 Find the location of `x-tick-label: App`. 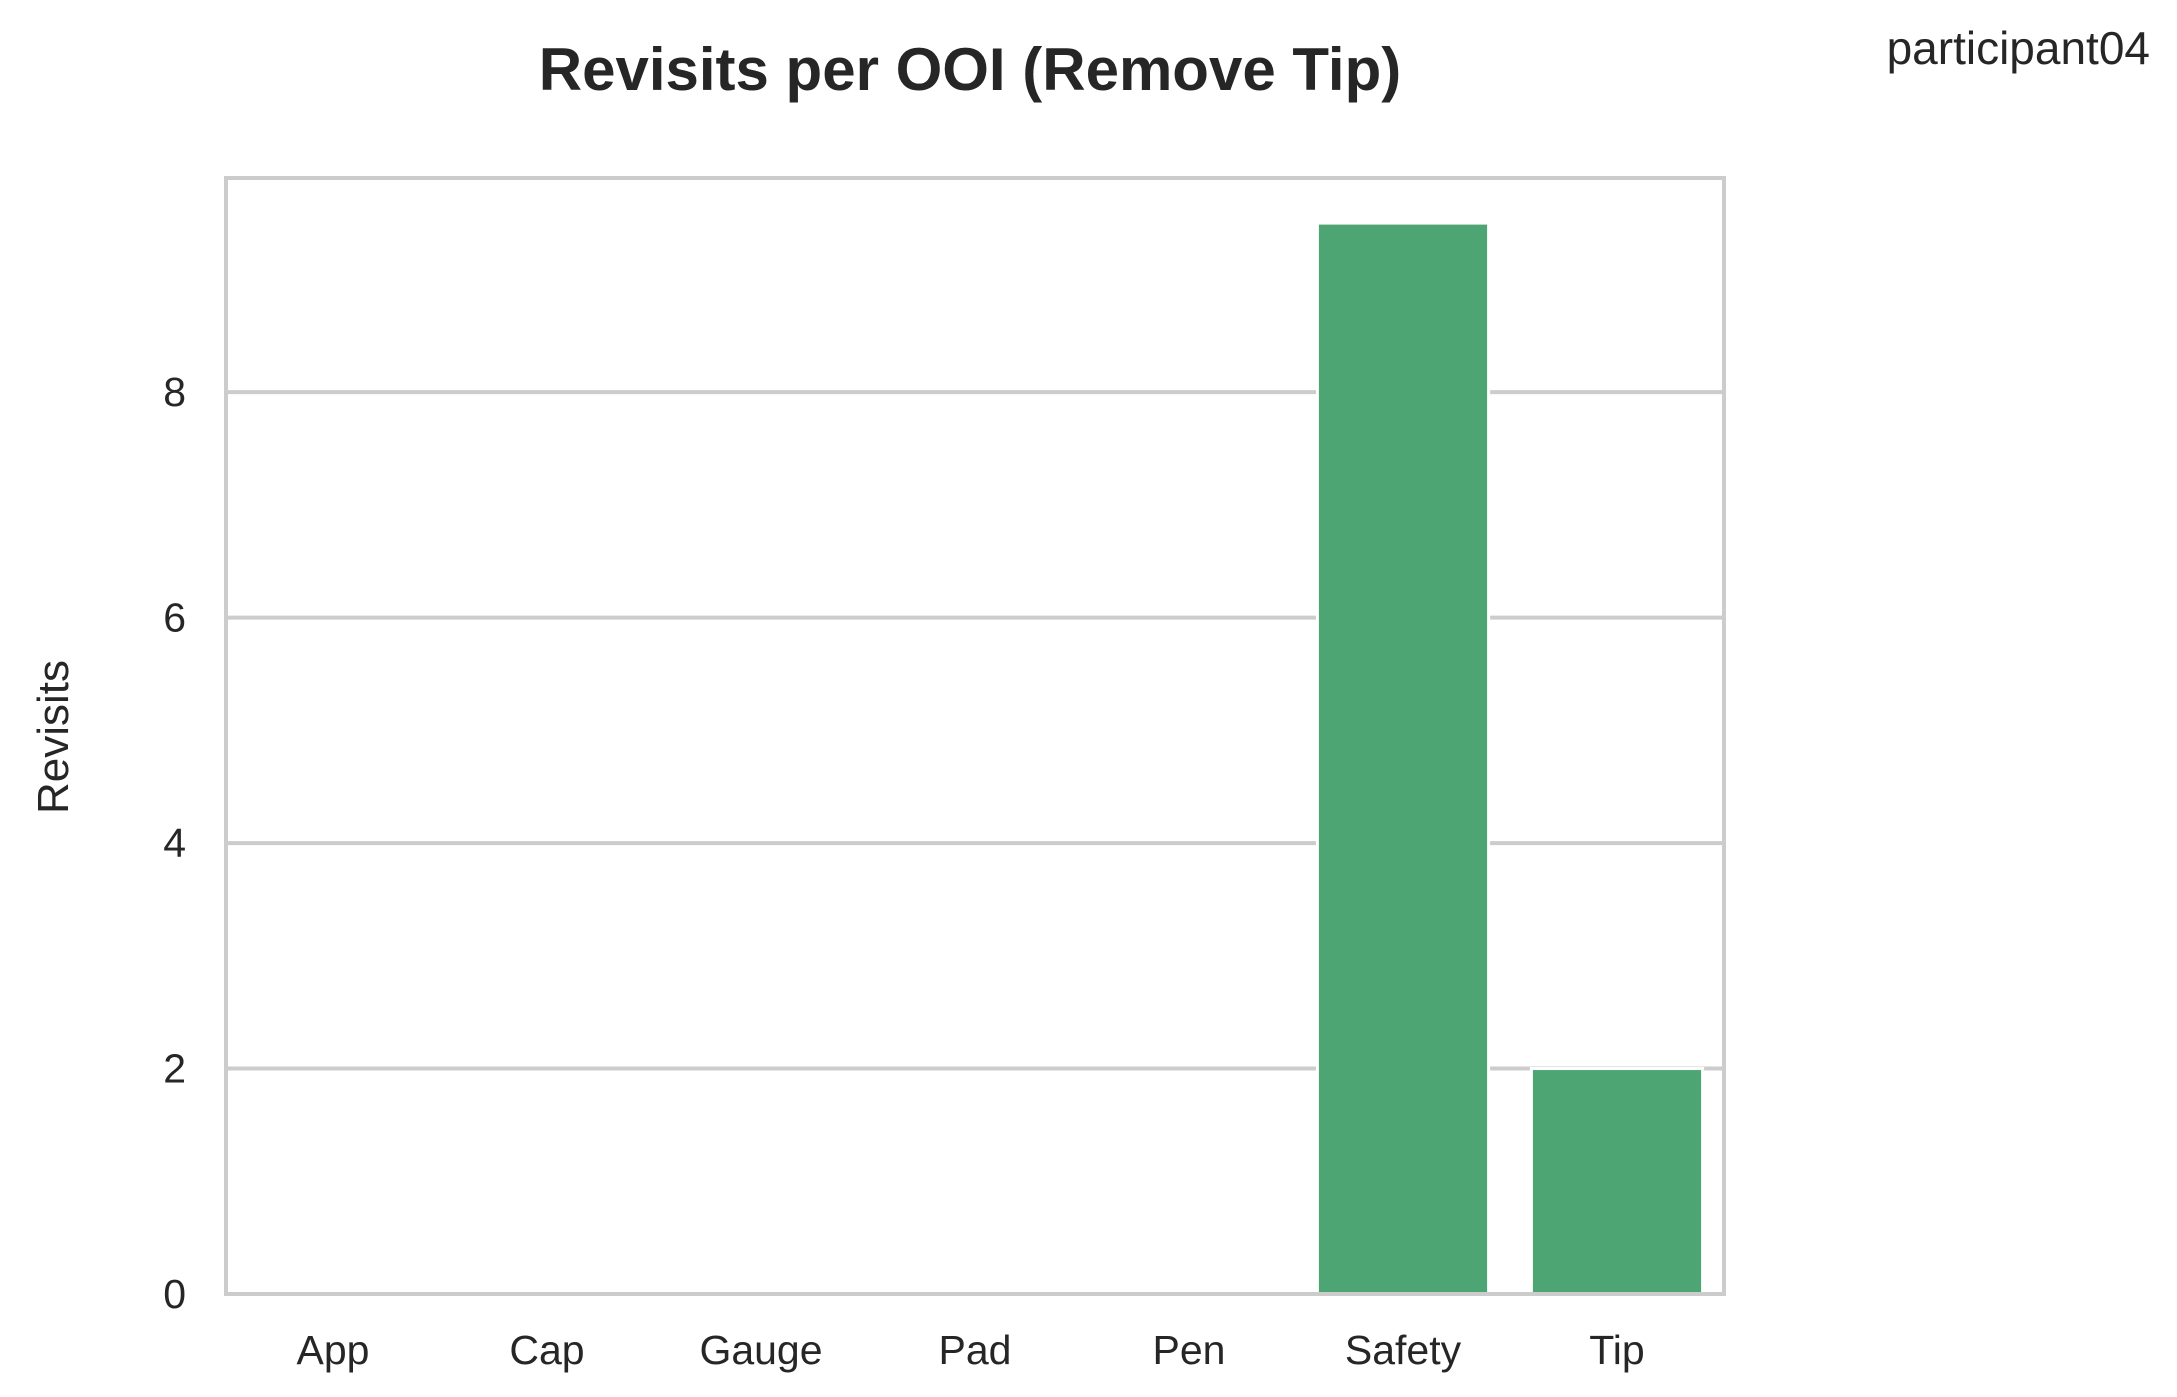

x-tick-label: App is located at coordinates (333, 1350).